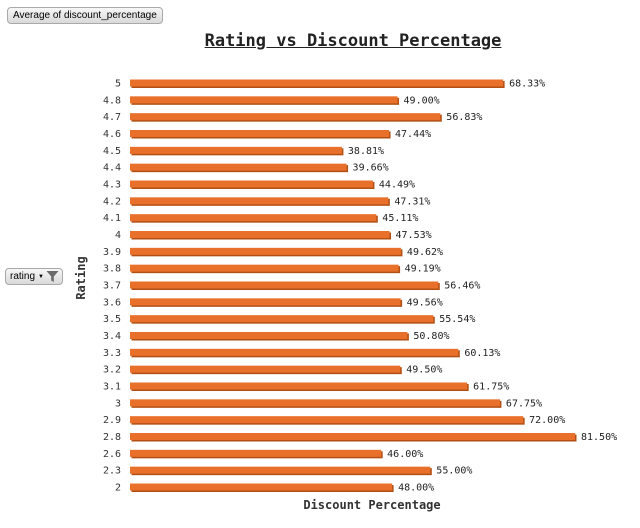 This screenshot has width=640, height=528. Describe the element at coordinates (454, 471) in the screenshot. I see `data-label: 55.00%` at that location.